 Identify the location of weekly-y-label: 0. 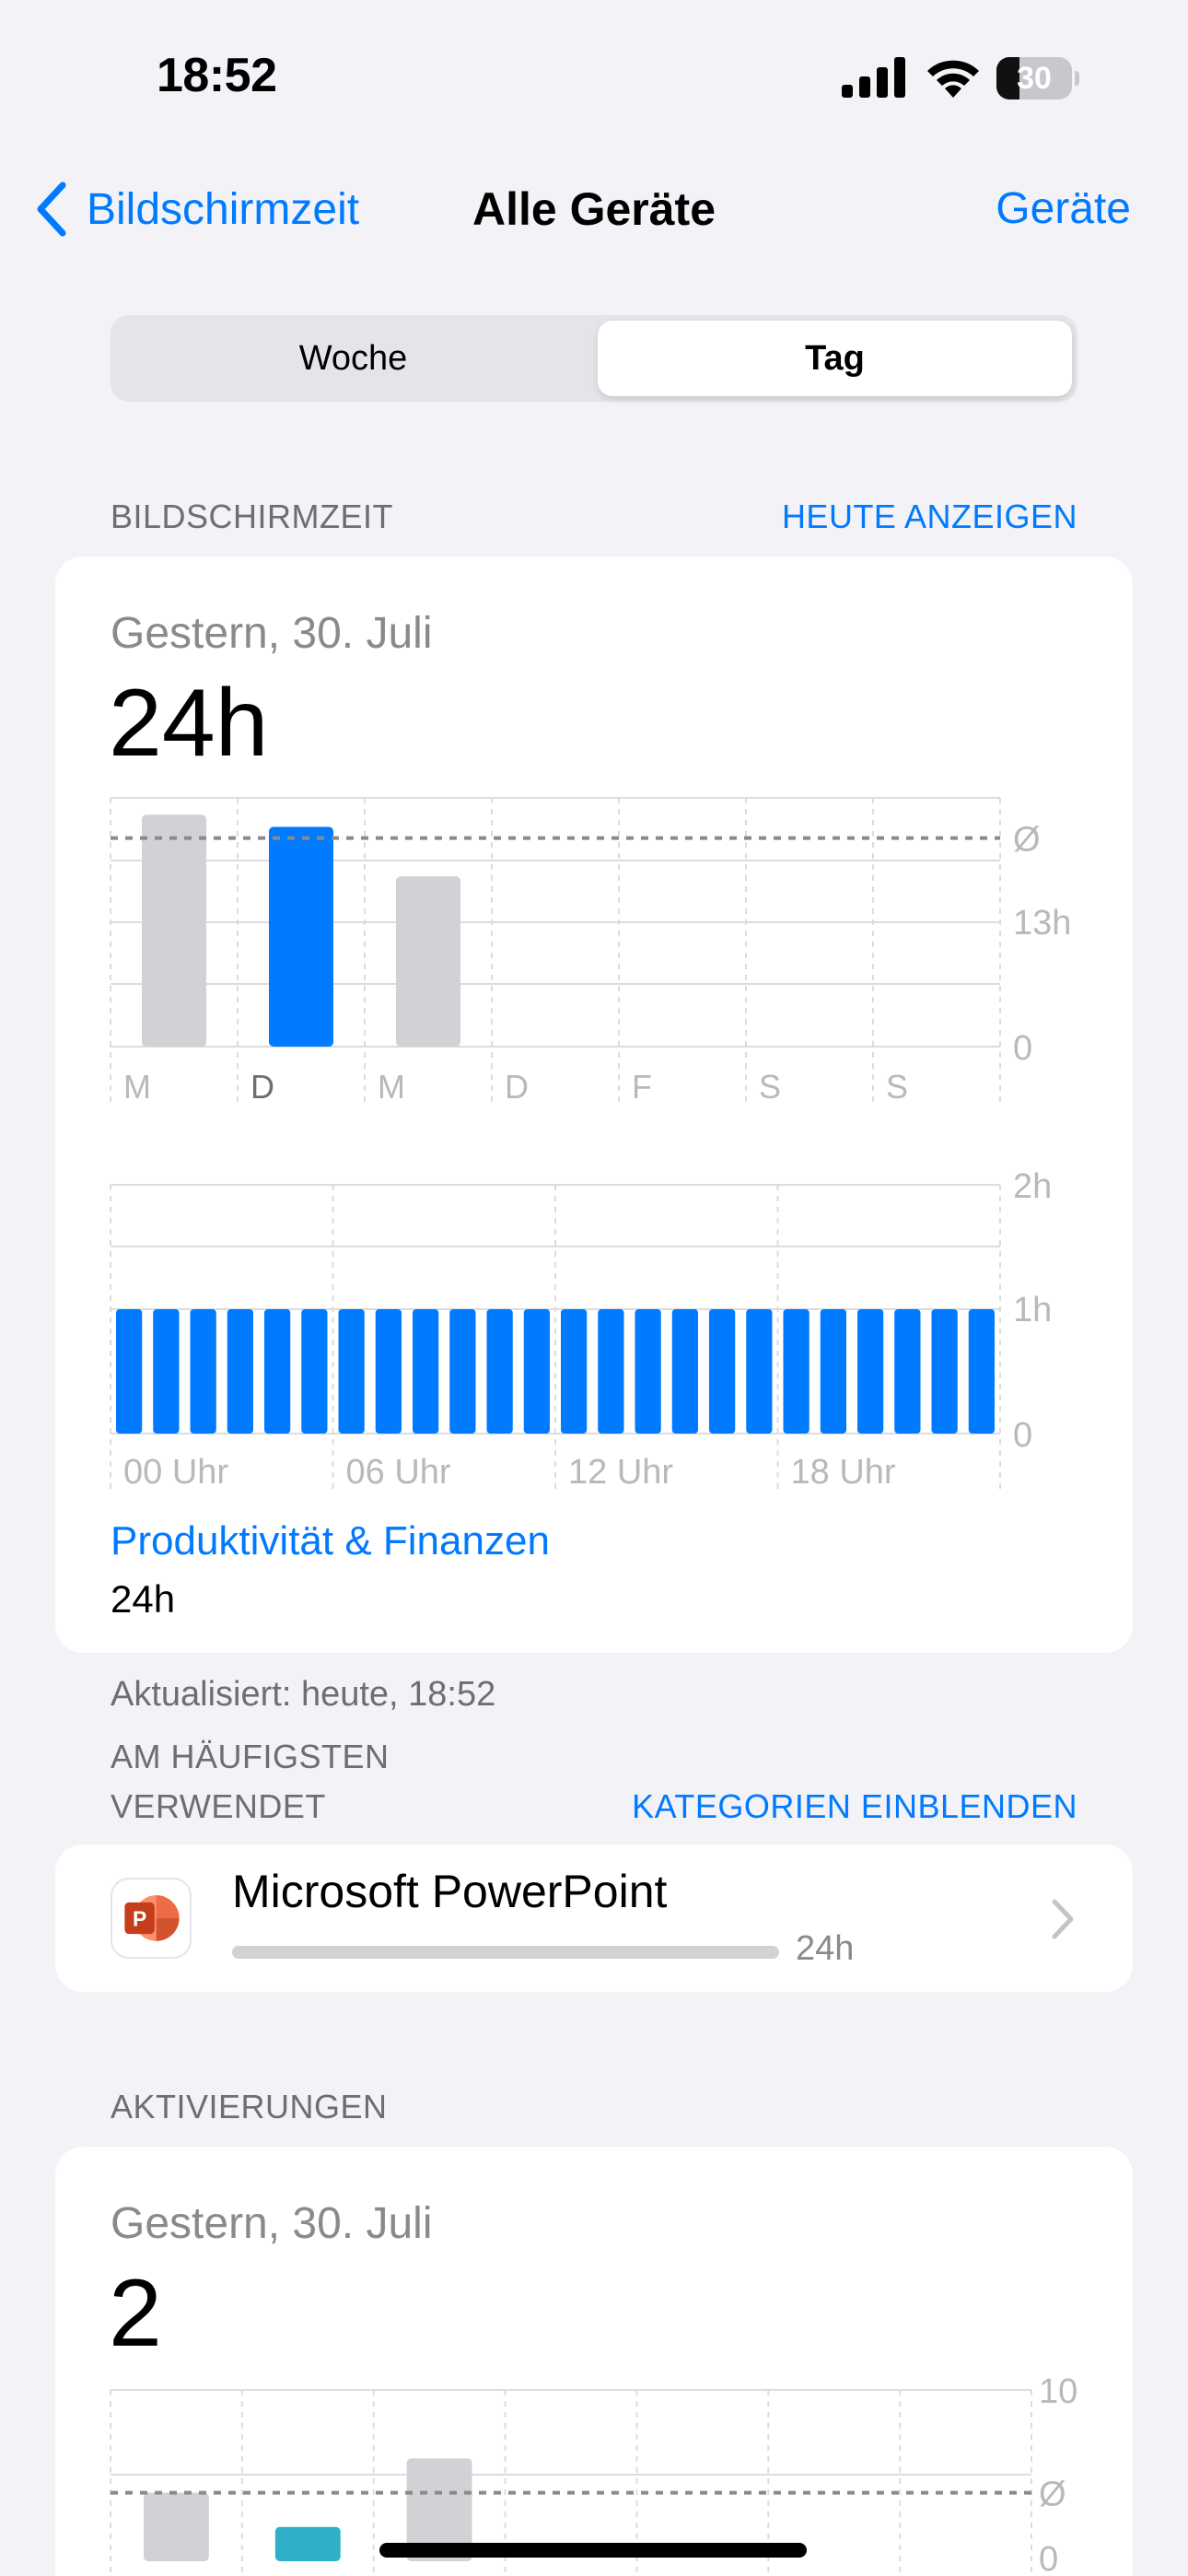
(1022, 1048).